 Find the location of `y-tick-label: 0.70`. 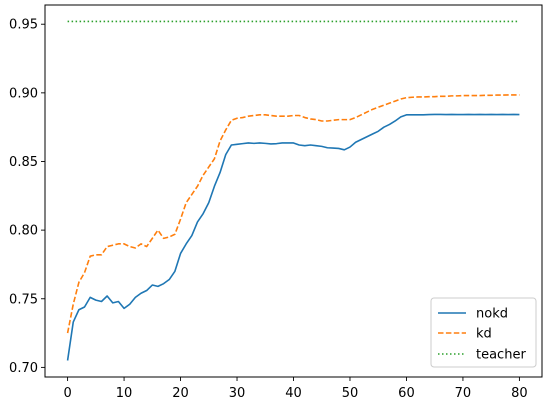

y-tick-label: 0.70 is located at coordinates (23, 368).